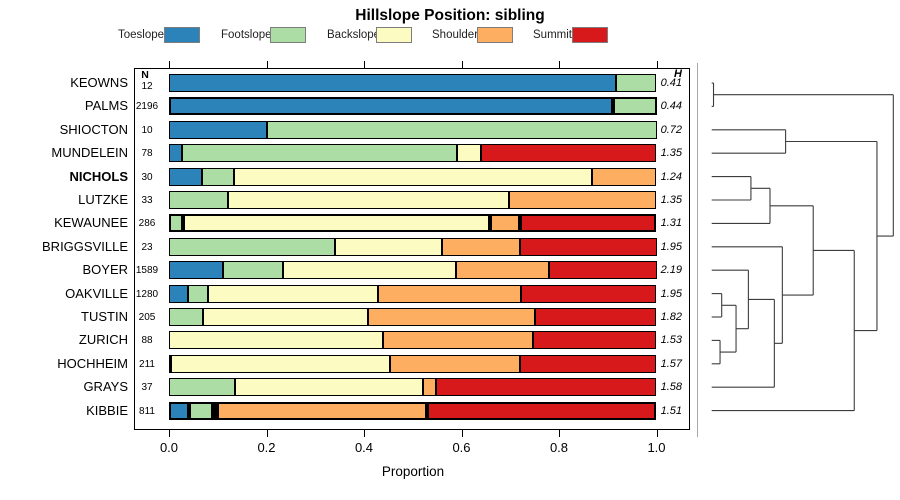 The image size is (900, 500). I want to click on legend-label-shoulder: Shoulder, so click(455, 35).